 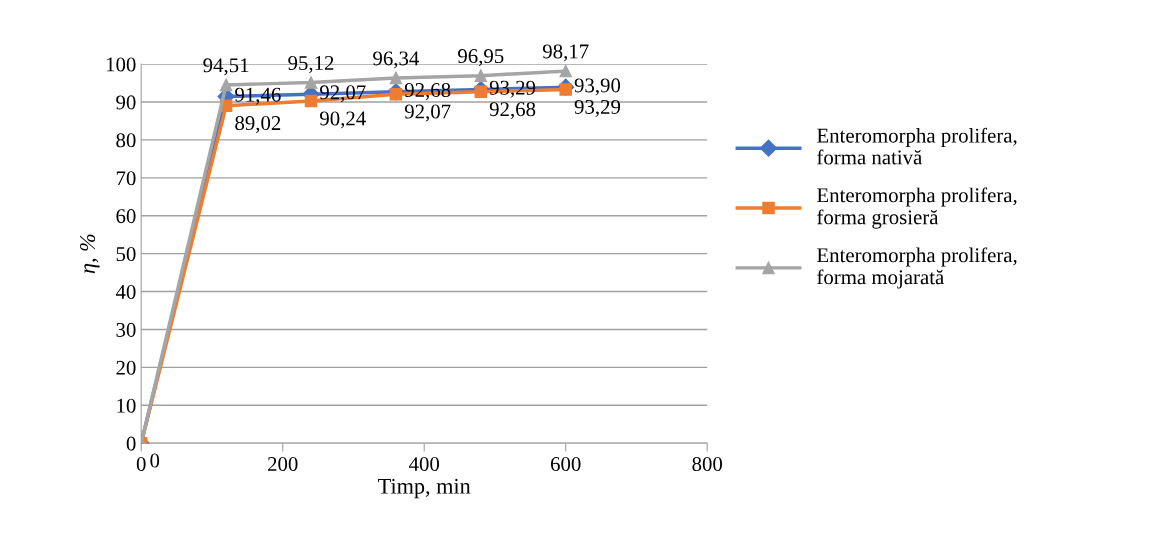 What do you see at coordinates (126, 367) in the screenshot?
I see `y-tick-label: 20` at bounding box center [126, 367].